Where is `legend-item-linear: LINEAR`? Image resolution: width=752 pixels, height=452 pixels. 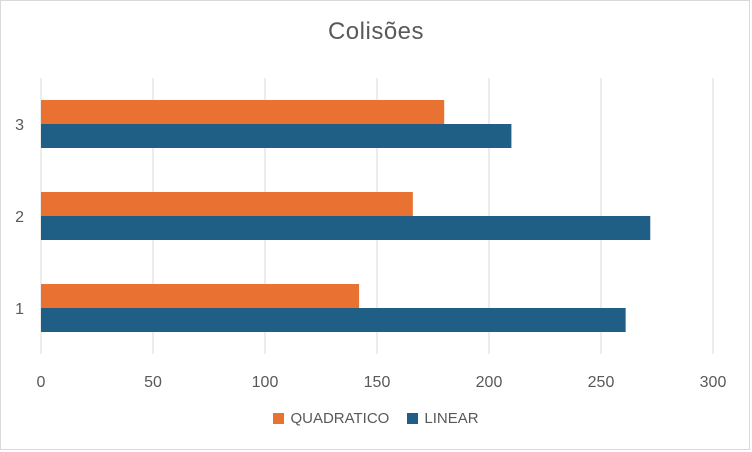
legend-item-linear: LINEAR is located at coordinates (443, 418).